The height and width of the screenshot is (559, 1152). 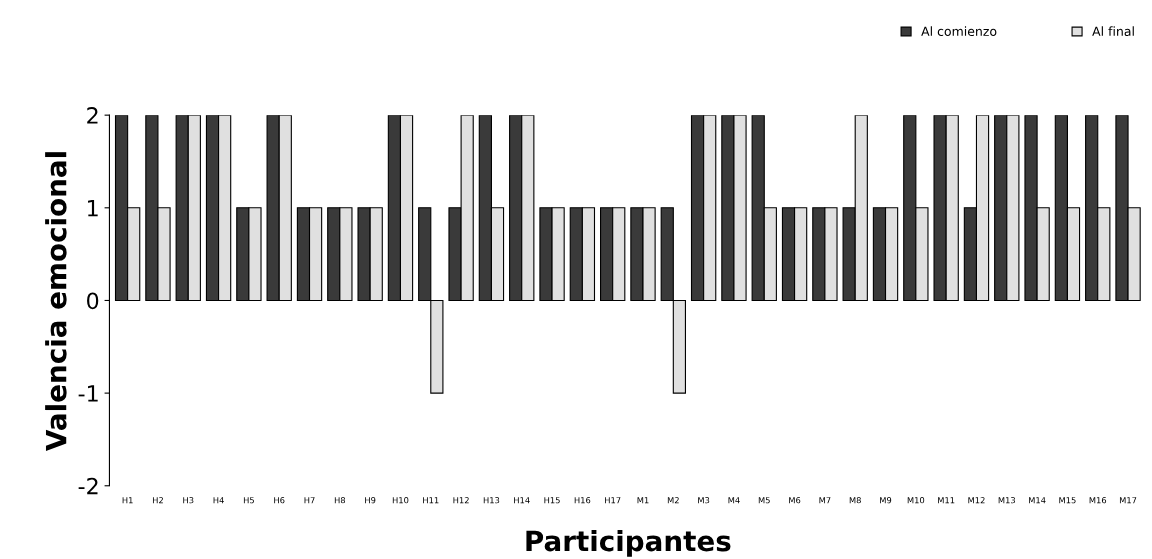 What do you see at coordinates (522, 500) in the screenshot?
I see `x-tick-label: H14` at bounding box center [522, 500].